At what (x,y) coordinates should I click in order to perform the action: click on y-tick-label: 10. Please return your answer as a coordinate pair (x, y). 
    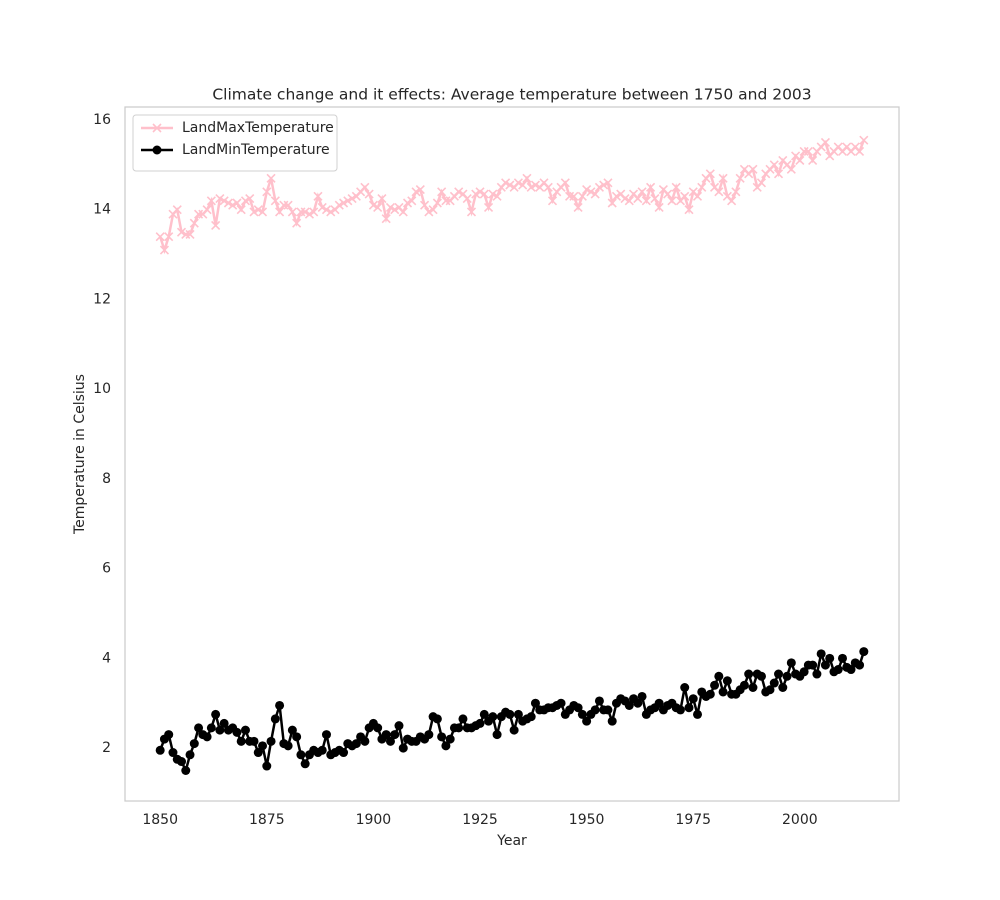
    Looking at the image, I should click on (102, 389).